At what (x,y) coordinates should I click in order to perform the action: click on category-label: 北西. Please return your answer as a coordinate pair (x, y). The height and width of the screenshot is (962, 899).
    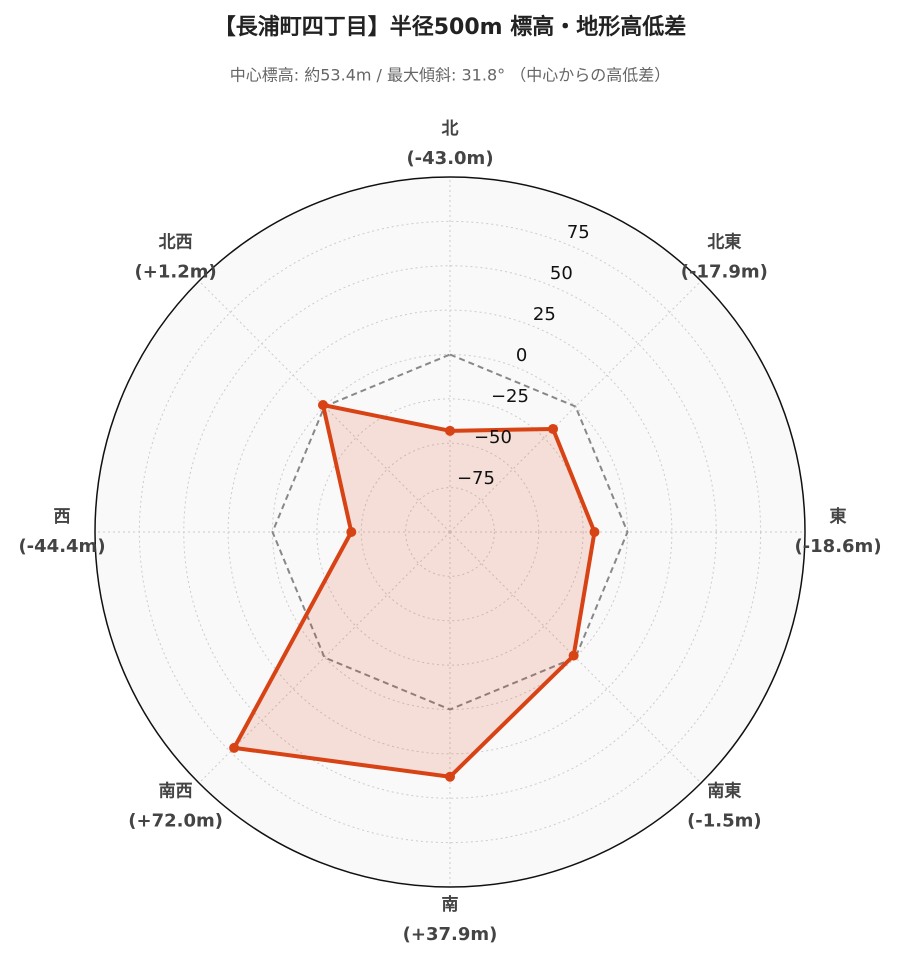
    Looking at the image, I should click on (176, 243).